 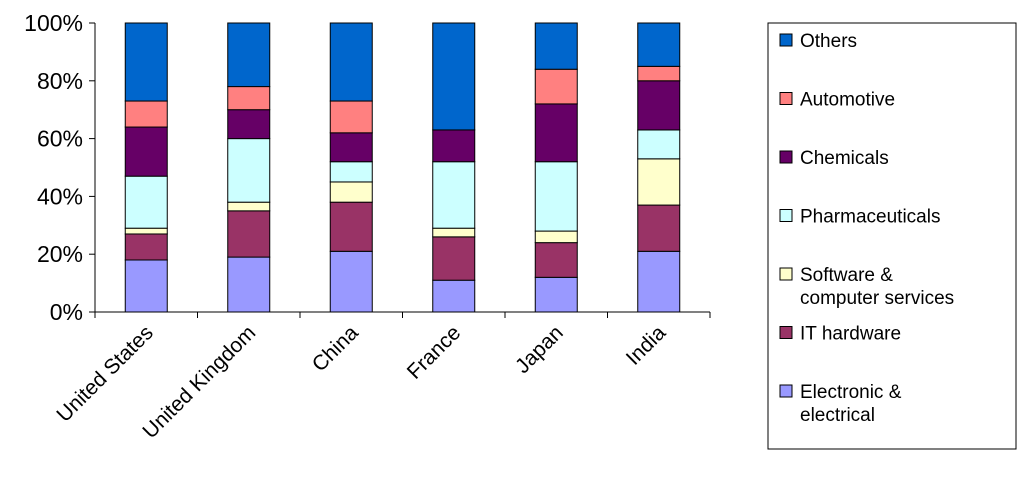 I want to click on x-category-label: France, so click(x=434, y=352).